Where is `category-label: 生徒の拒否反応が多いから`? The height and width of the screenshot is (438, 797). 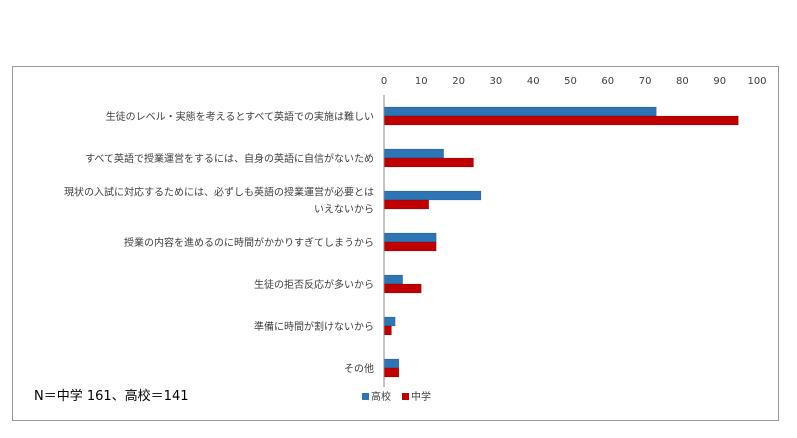 category-label: 生徒の拒否反応が多いから is located at coordinates (314, 284).